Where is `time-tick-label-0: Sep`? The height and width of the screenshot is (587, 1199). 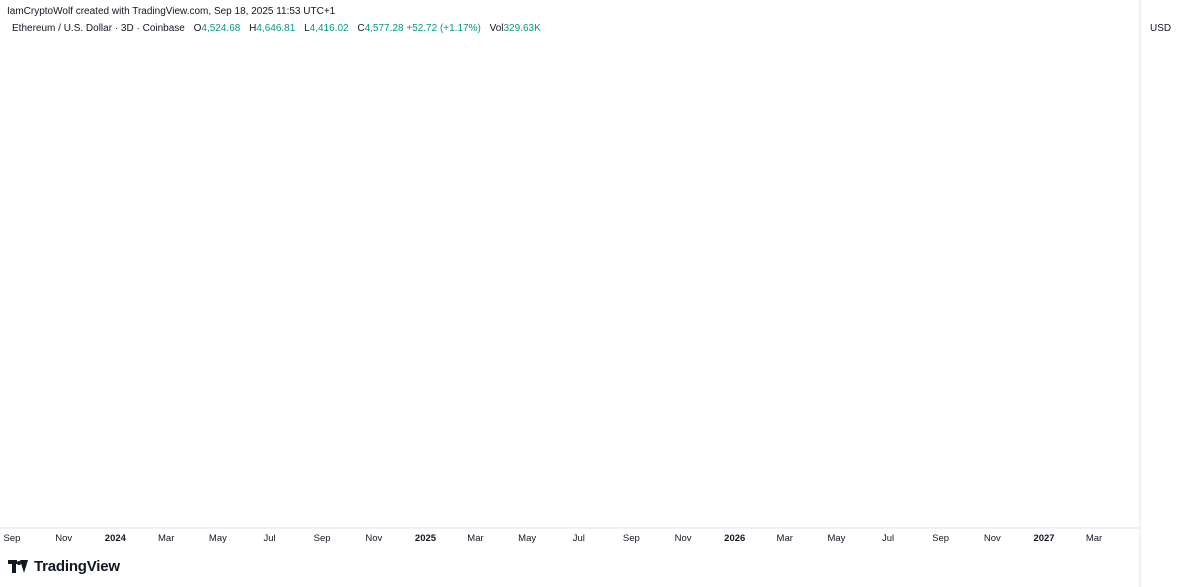
time-tick-label-0: Sep is located at coordinates (12, 538).